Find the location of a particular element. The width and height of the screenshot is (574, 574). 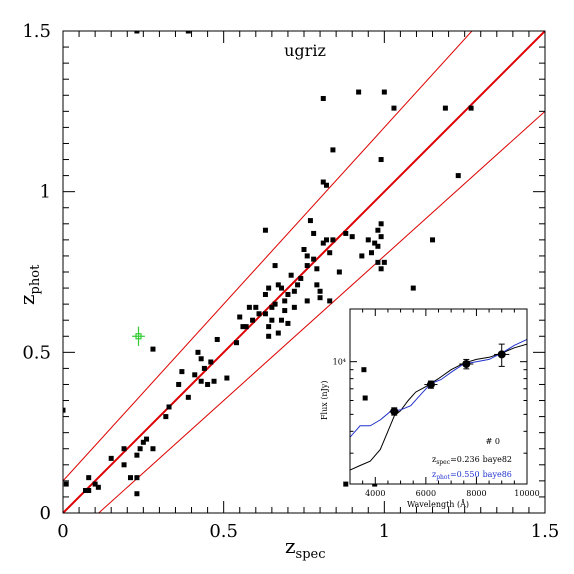

photometry-points is located at coordinates (435, 379).